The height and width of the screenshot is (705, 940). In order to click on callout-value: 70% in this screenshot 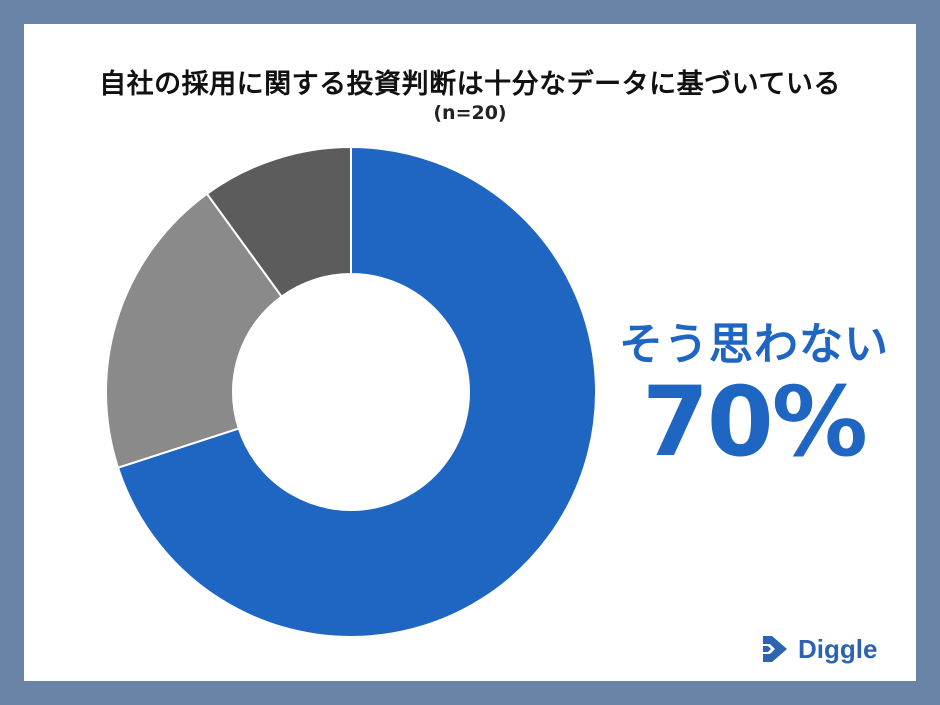, I will do `click(755, 422)`.